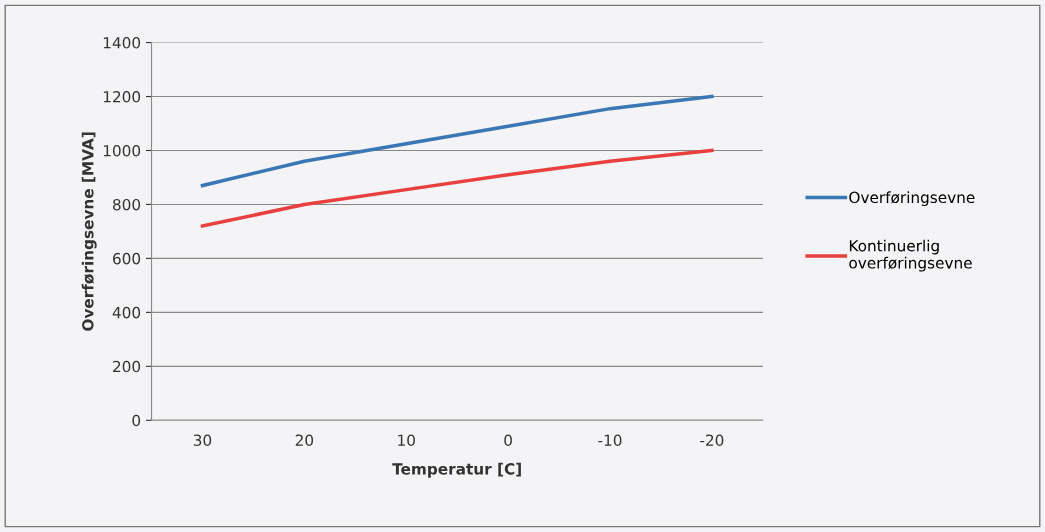 This screenshot has height=532, width=1045. What do you see at coordinates (89, 231) in the screenshot?
I see `y-axis-title: Overføringsevne [MVA]` at bounding box center [89, 231].